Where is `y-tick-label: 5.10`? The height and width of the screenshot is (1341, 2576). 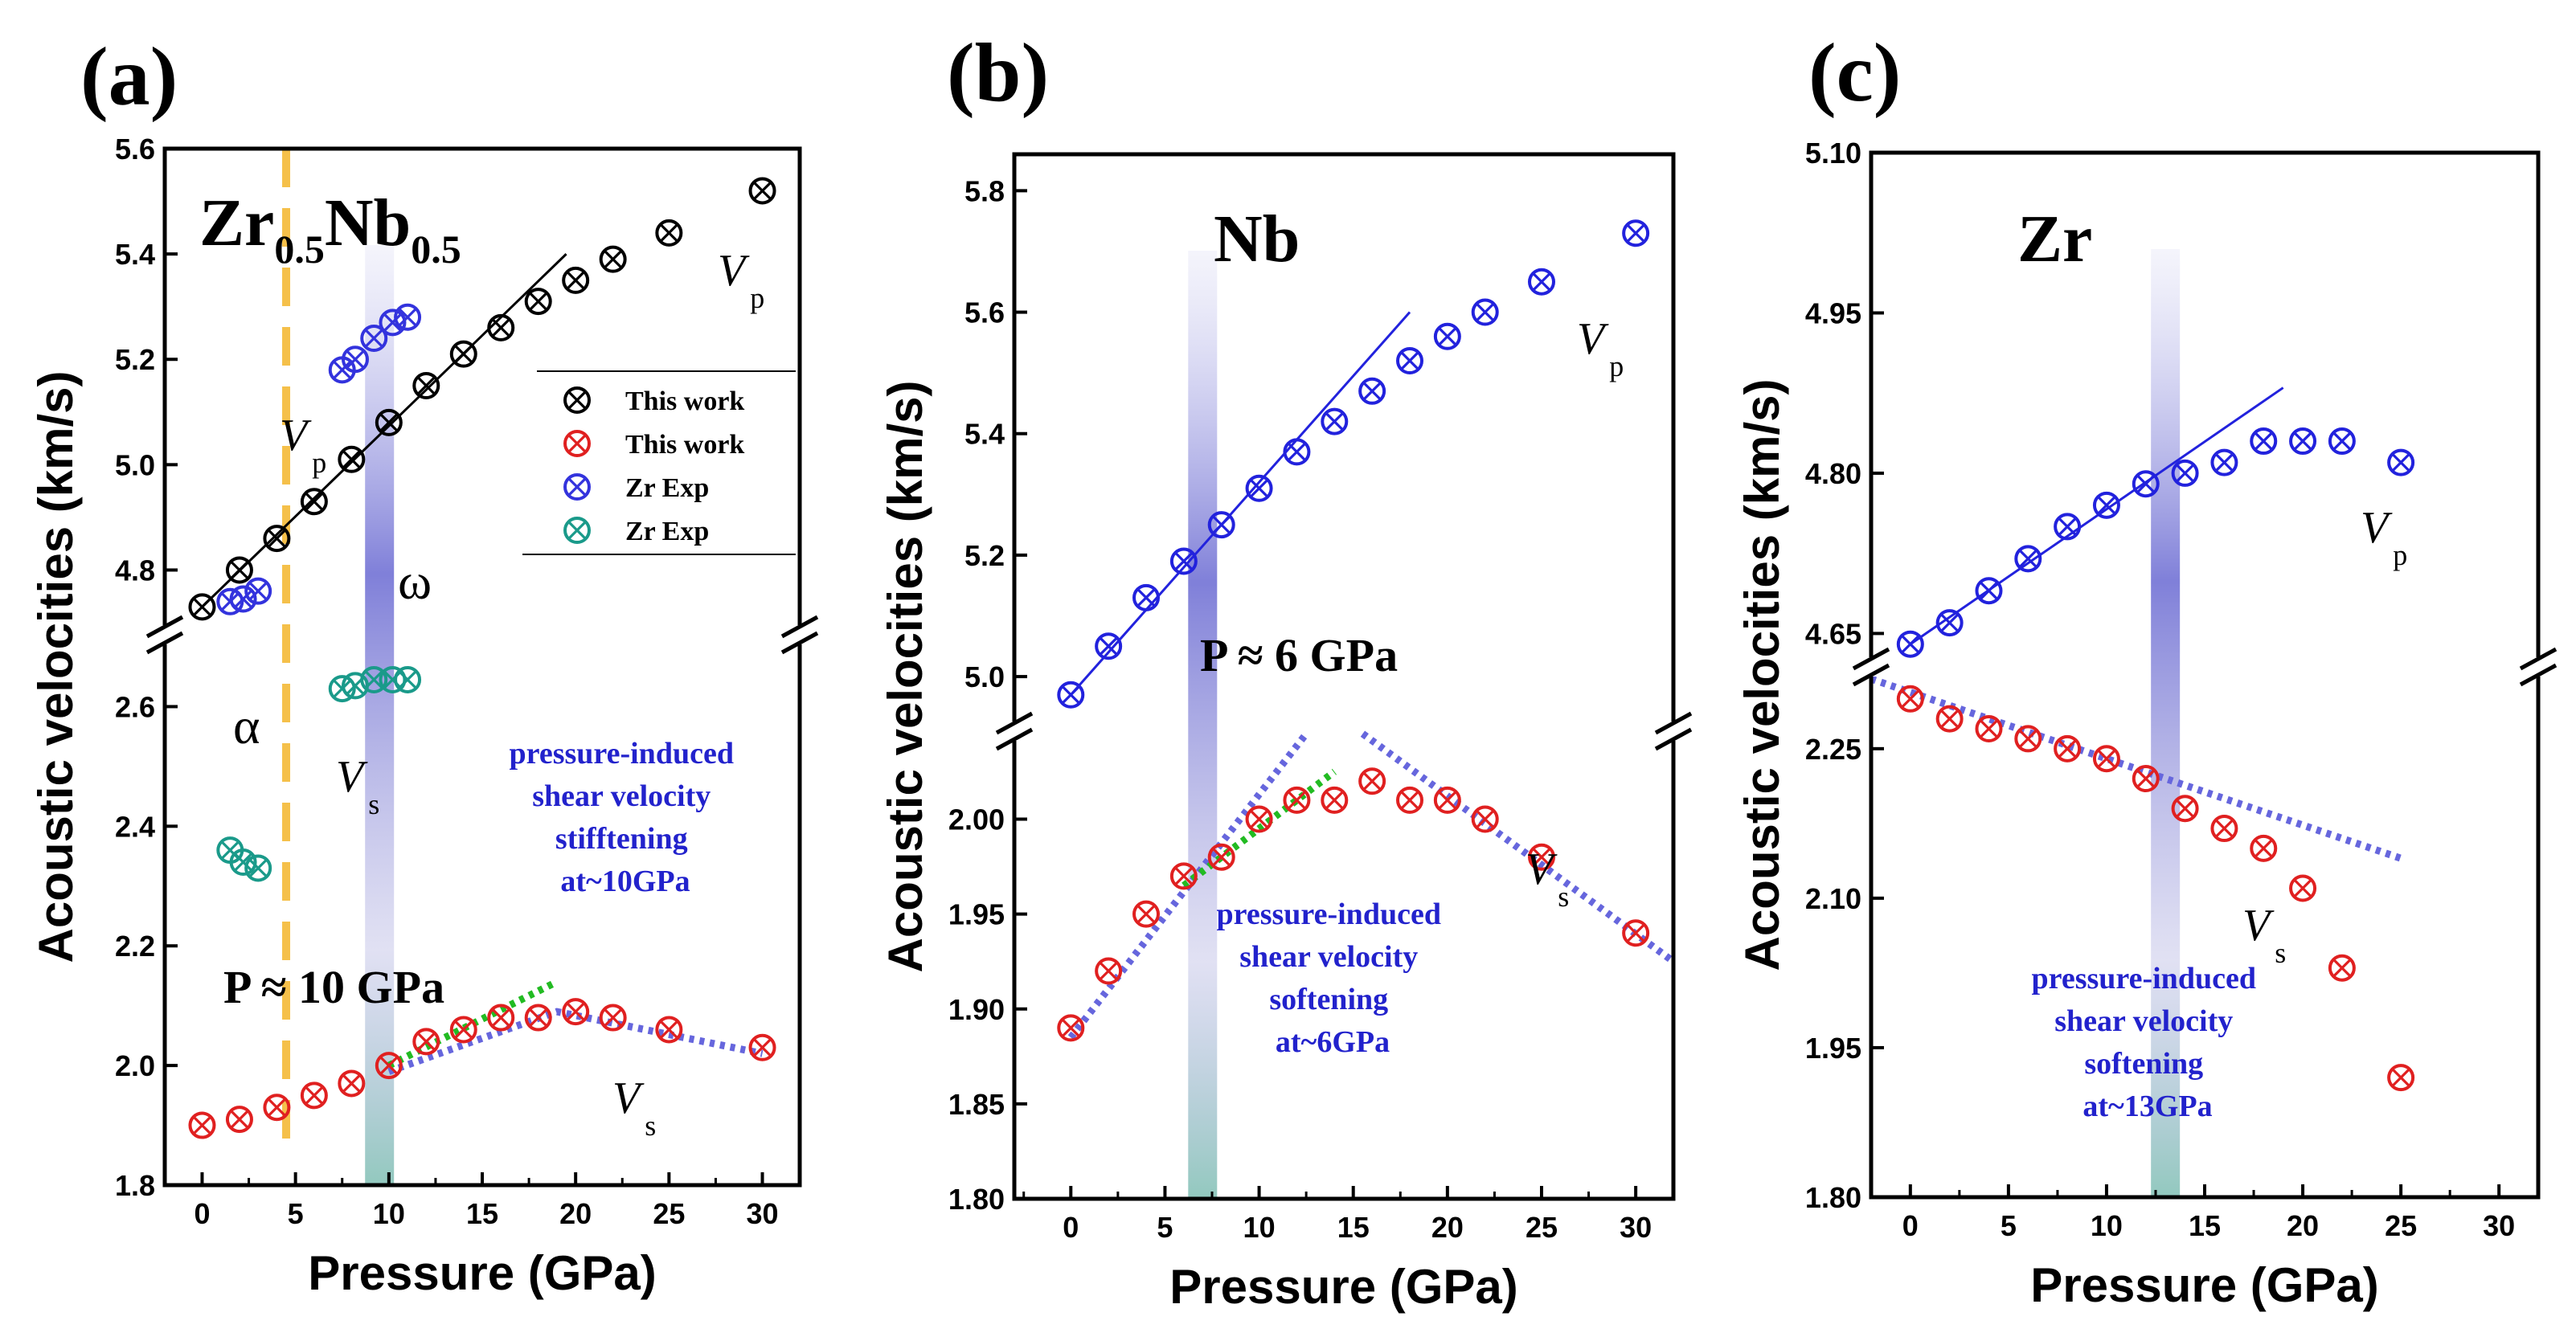
y-tick-label: 5.10 is located at coordinates (1833, 153).